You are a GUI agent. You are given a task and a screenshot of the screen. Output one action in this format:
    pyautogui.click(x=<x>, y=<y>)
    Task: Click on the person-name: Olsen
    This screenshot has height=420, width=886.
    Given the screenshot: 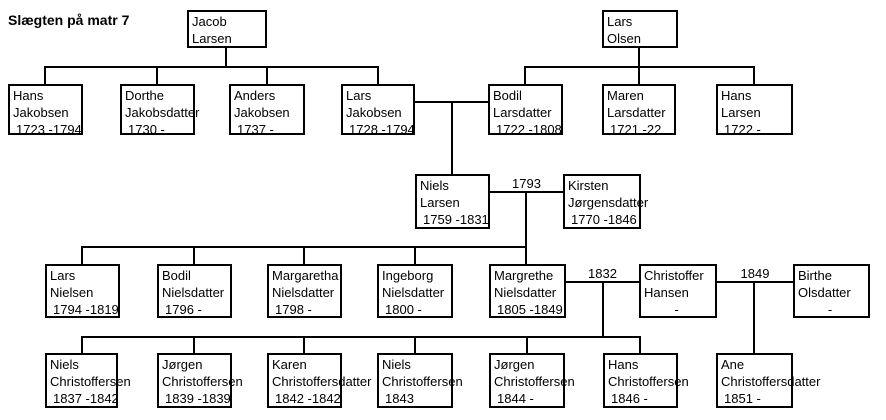 What is the action you would take?
    pyautogui.click(x=624, y=38)
    